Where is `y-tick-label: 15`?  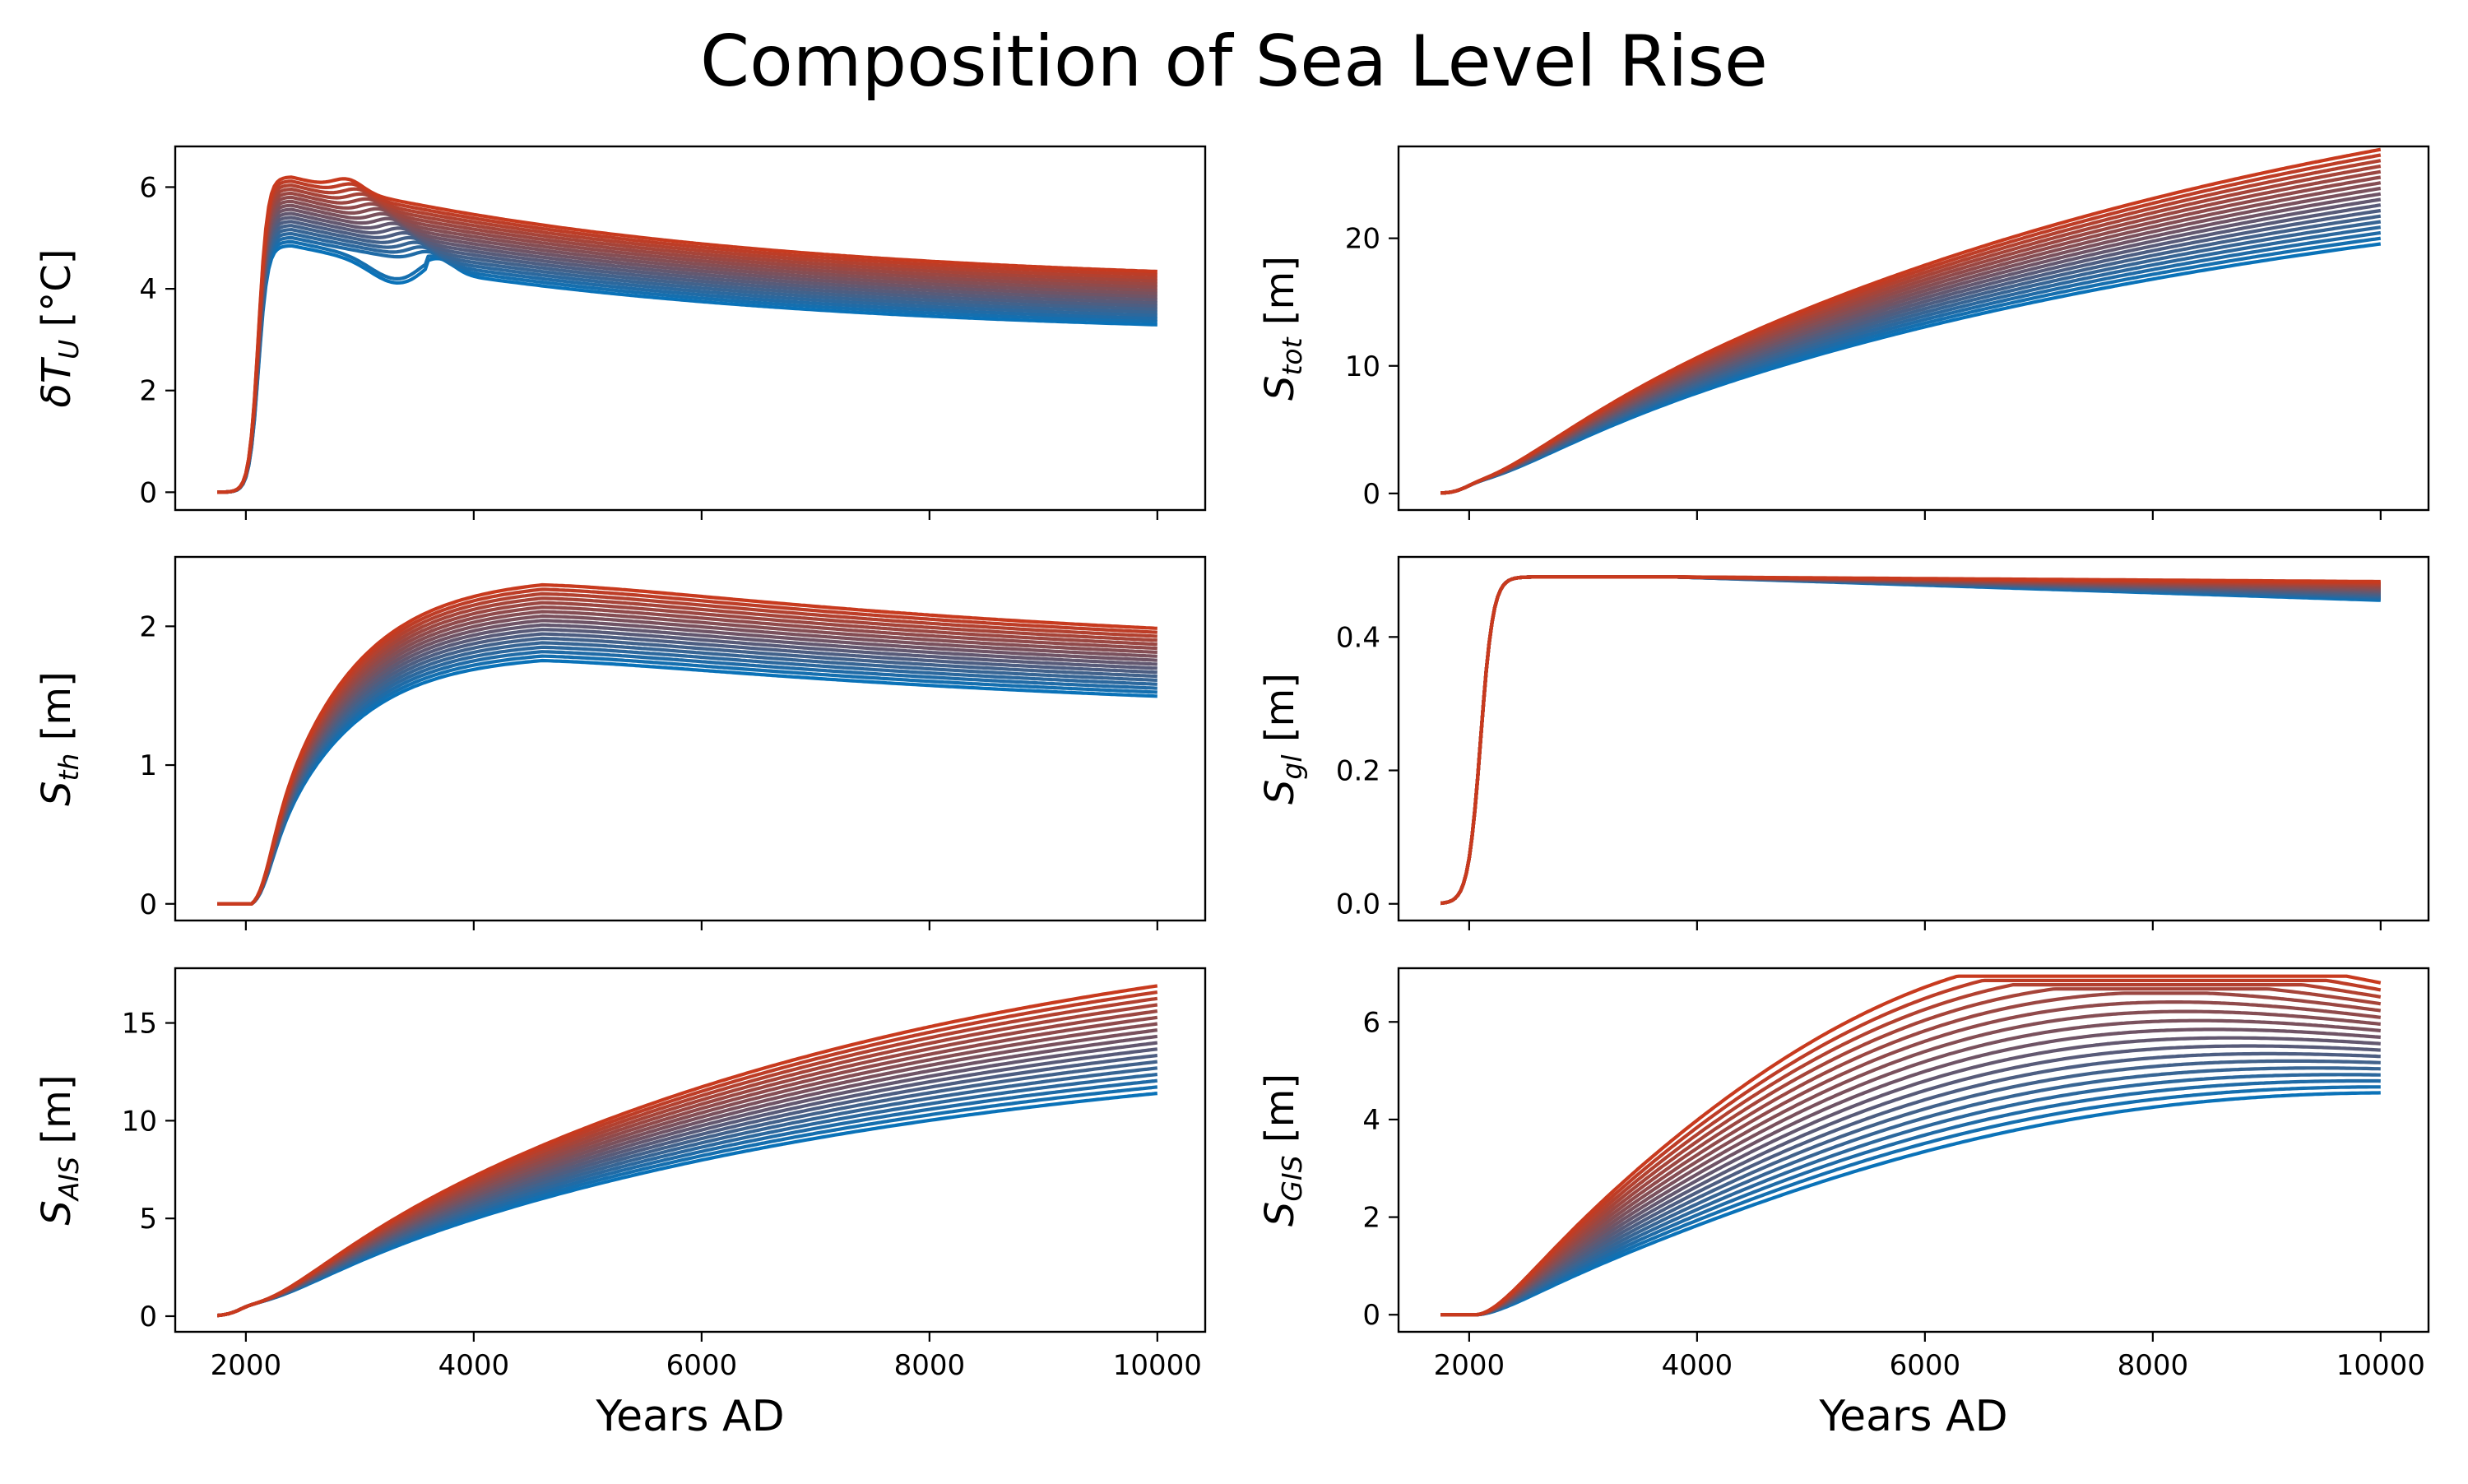 y-tick-label: 15 is located at coordinates (139, 1024).